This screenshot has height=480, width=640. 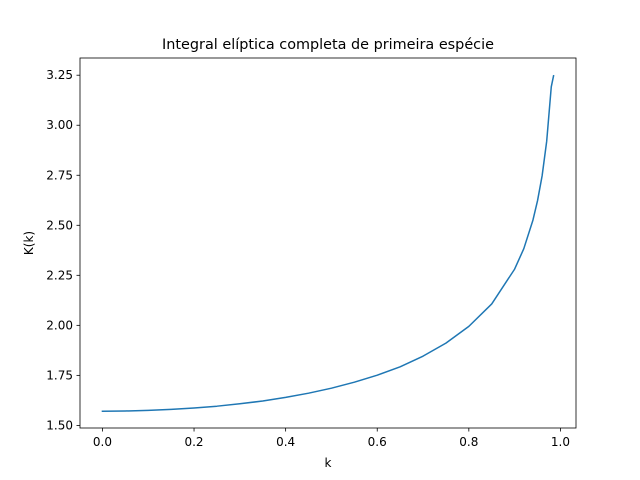 I want to click on x-tick-label: 0.0, so click(x=102, y=442).